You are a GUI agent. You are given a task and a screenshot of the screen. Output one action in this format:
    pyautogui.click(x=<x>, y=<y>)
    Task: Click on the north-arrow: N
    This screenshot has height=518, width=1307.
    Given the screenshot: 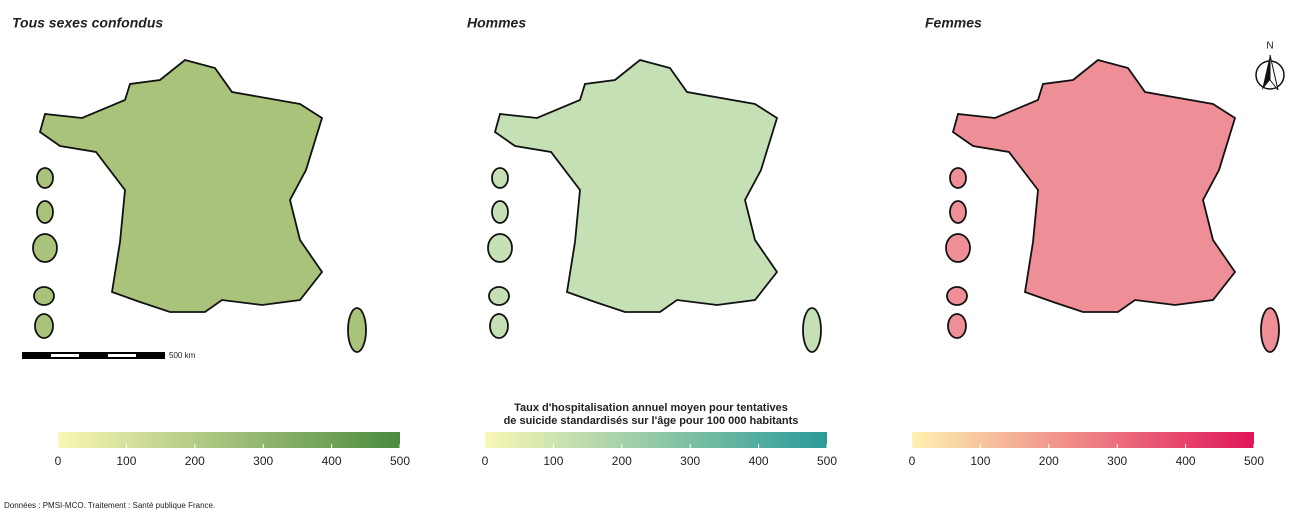 What is the action you would take?
    pyautogui.click(x=1270, y=66)
    